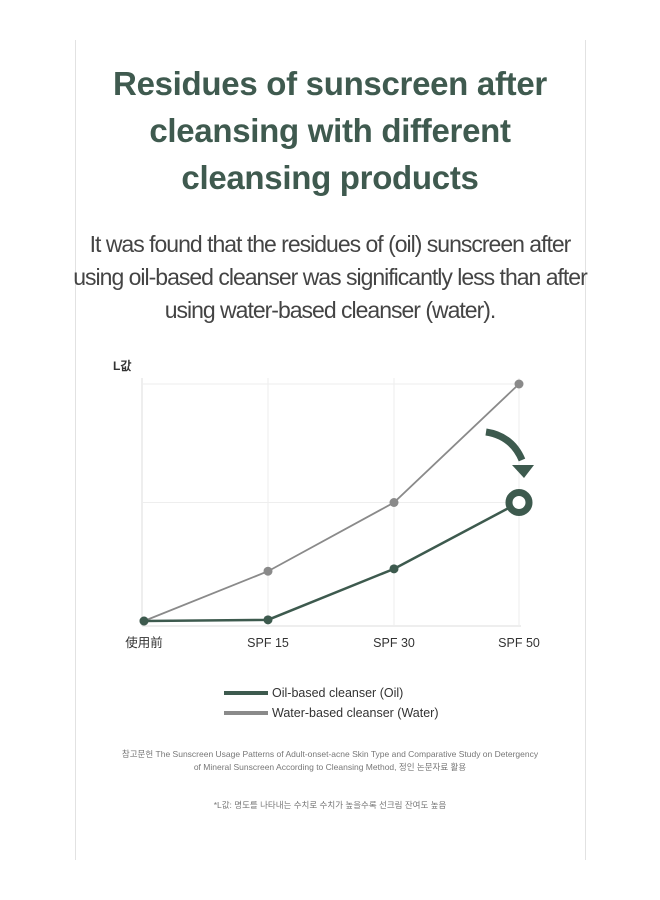  What do you see at coordinates (585, 450) in the screenshot?
I see `frame-right-line` at bounding box center [585, 450].